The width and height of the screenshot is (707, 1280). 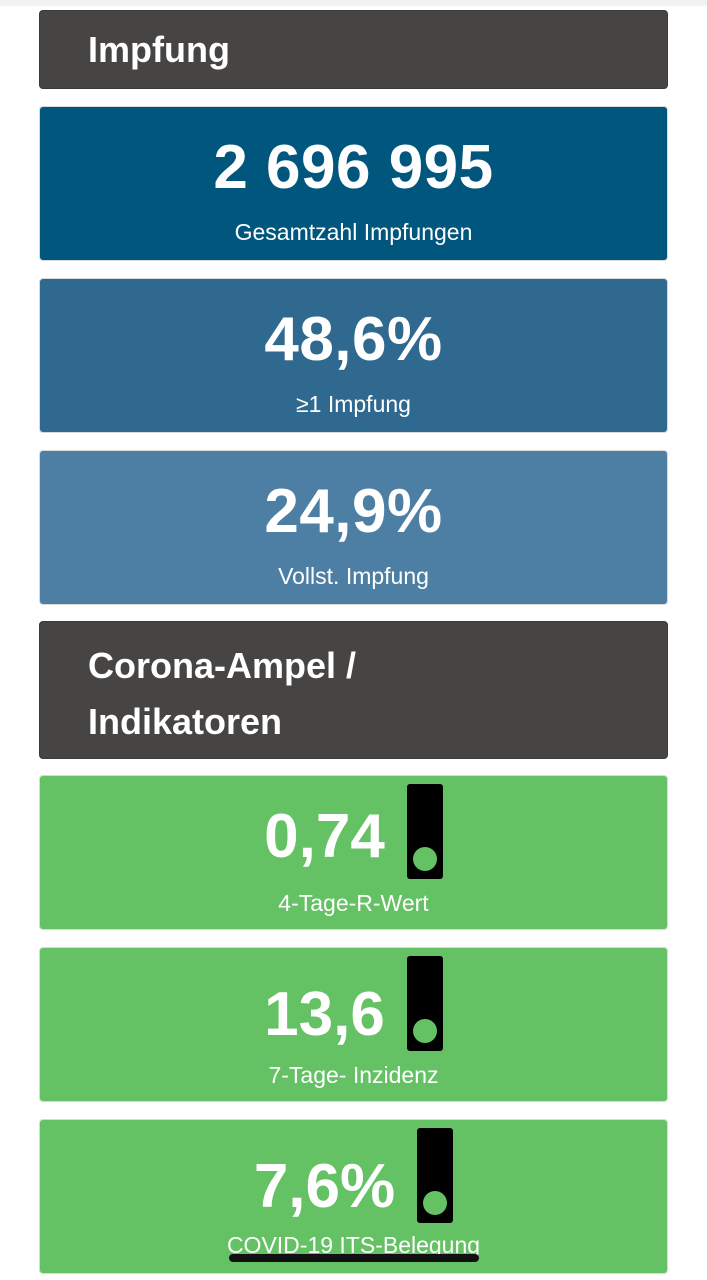 I want to click on indicator-tile-r-value: 0,74 4-Tage-R-Wert, so click(x=353, y=852).